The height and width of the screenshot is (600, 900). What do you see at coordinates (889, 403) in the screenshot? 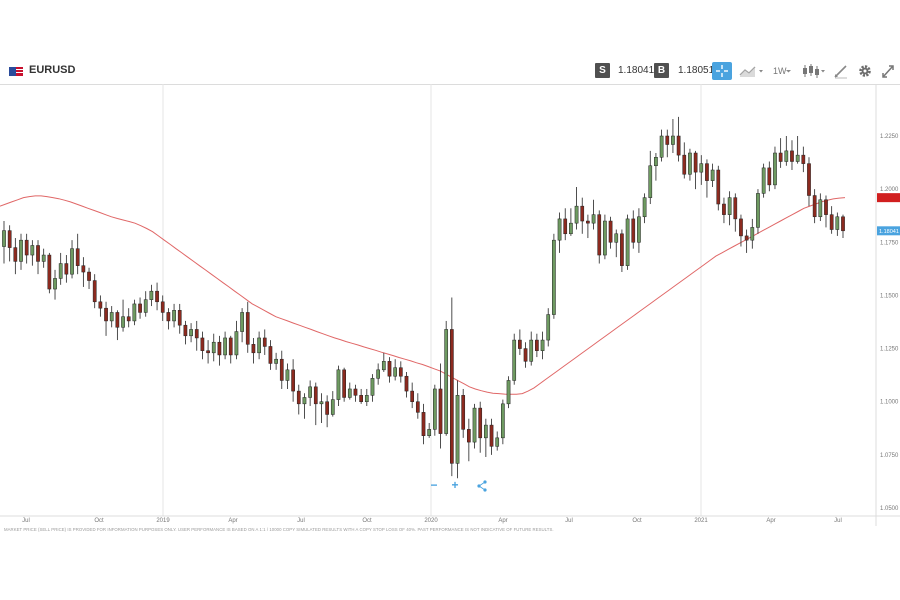
I see `y-tick-label: 1.1000` at bounding box center [889, 403].